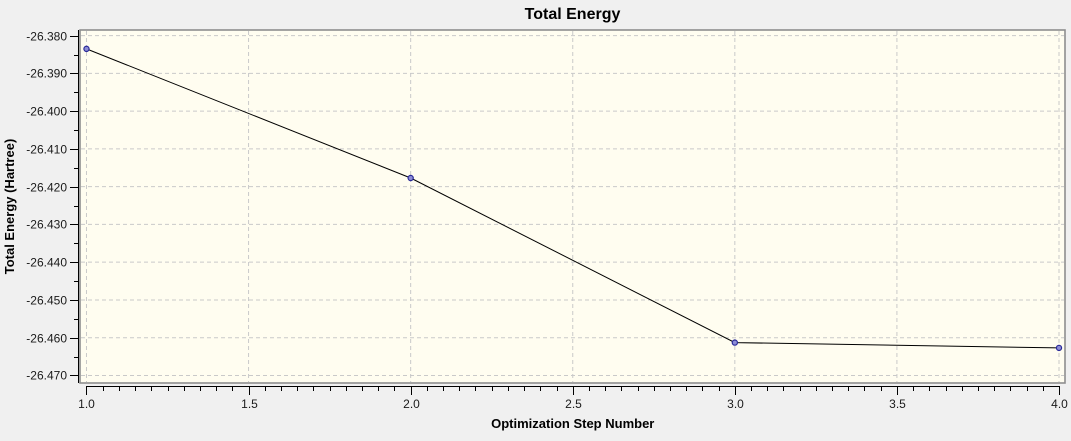  What do you see at coordinates (46, 150) in the screenshot?
I see `y-tick-label: -26.410` at bounding box center [46, 150].